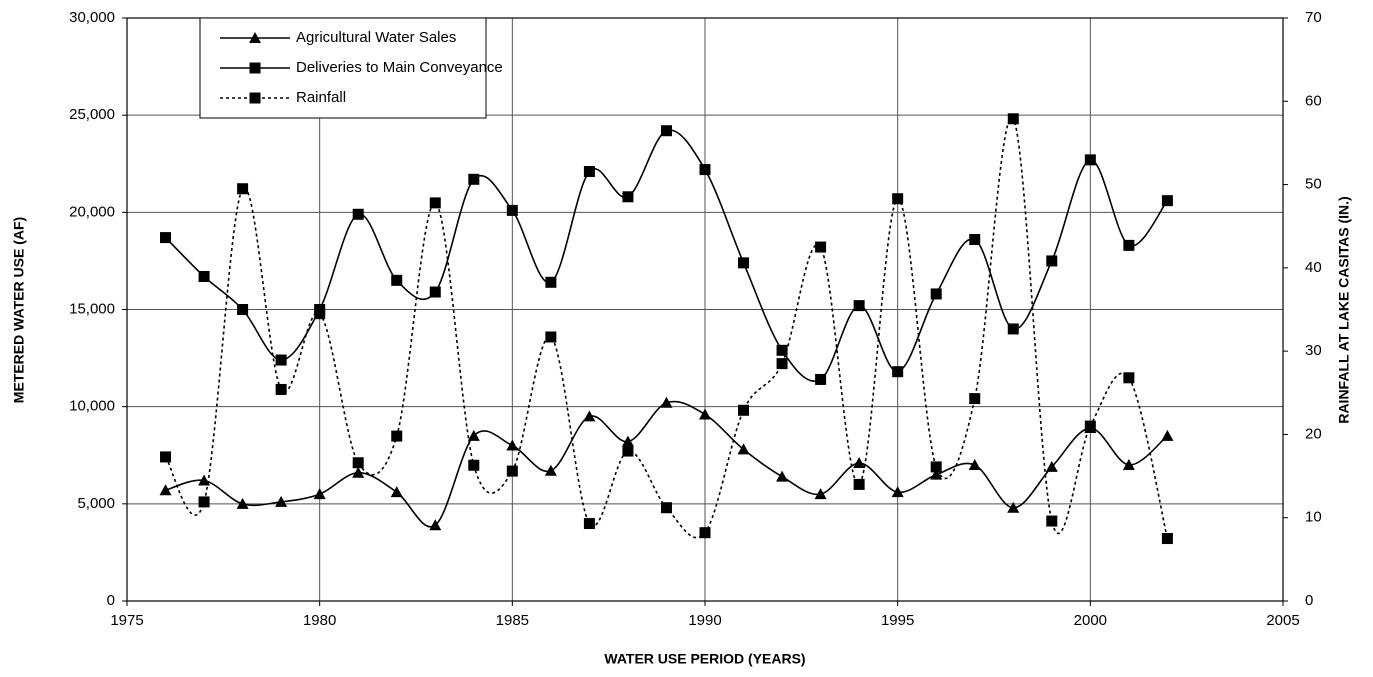 The width and height of the screenshot is (1373, 677). Describe the element at coordinates (1313, 184) in the screenshot. I see `y2-tick-label: 50` at that location.